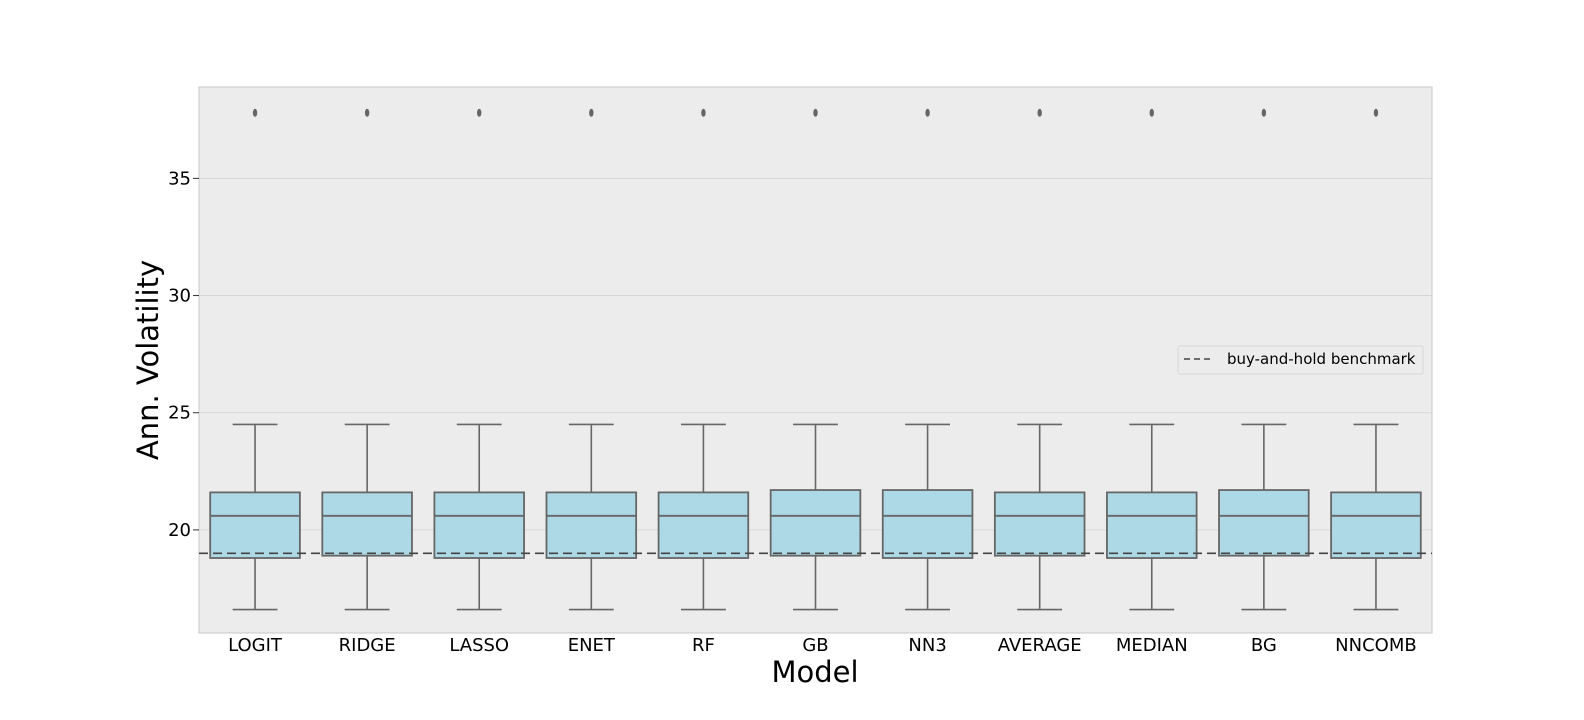 Image resolution: width=1584 pixels, height=720 pixels. What do you see at coordinates (814, 672) in the screenshot?
I see `x-axis-title: Model` at bounding box center [814, 672].